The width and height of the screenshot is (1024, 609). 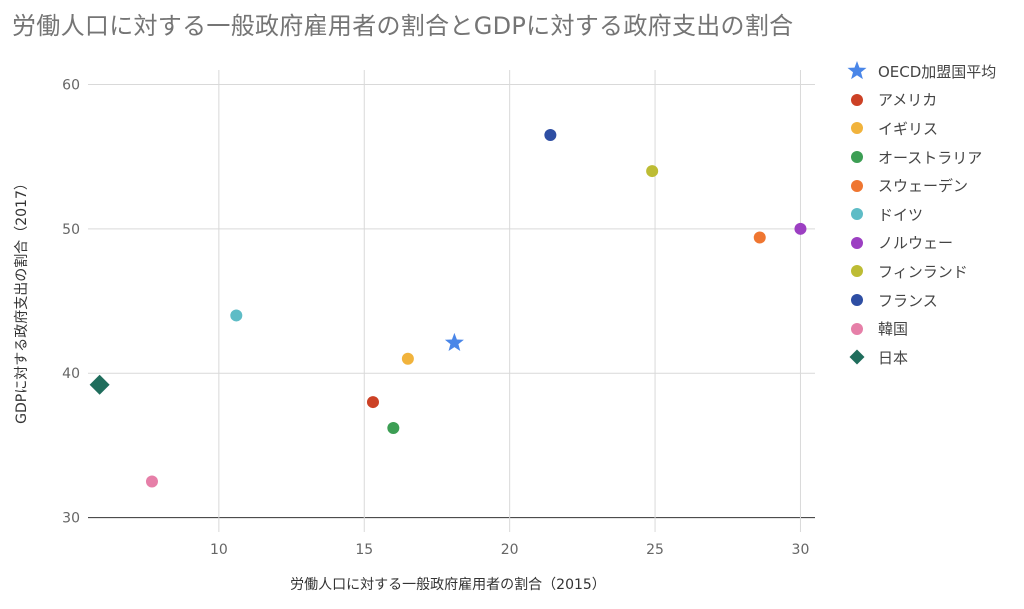 I want to click on legend-star-icon, so click(x=857, y=70).